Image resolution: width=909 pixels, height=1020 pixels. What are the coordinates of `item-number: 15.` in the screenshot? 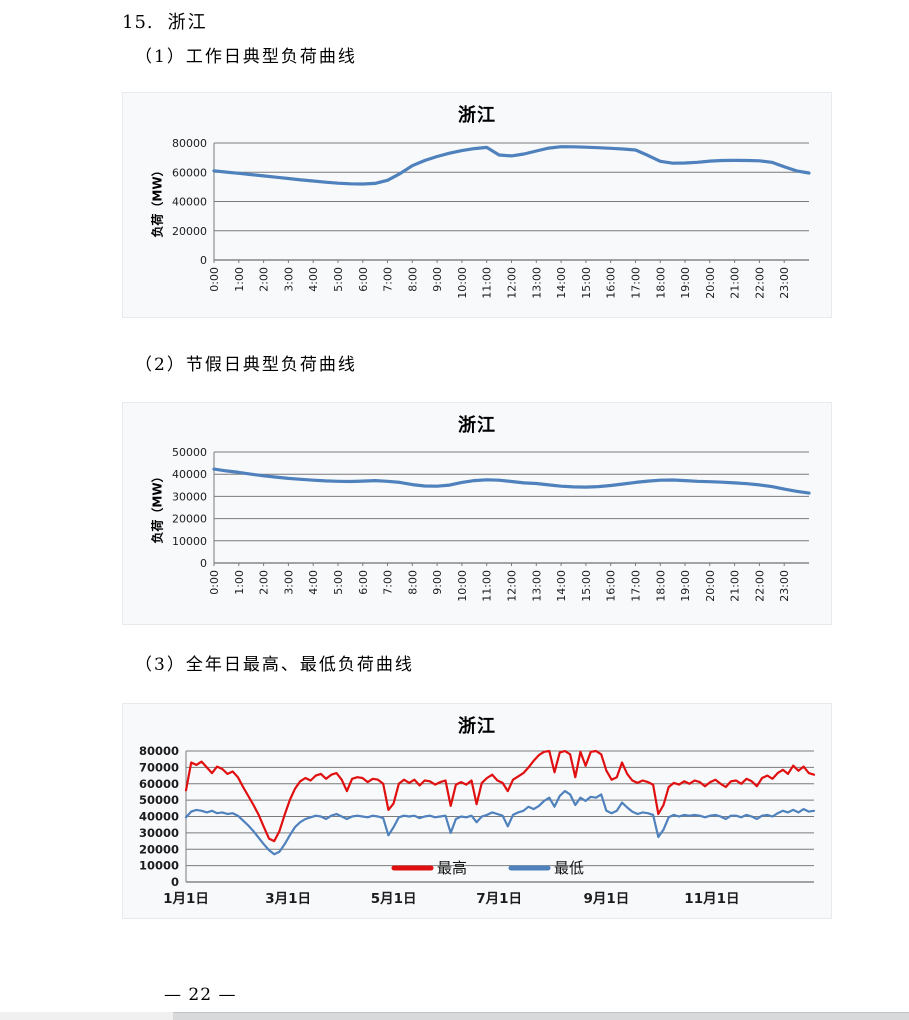 It's located at (138, 22).